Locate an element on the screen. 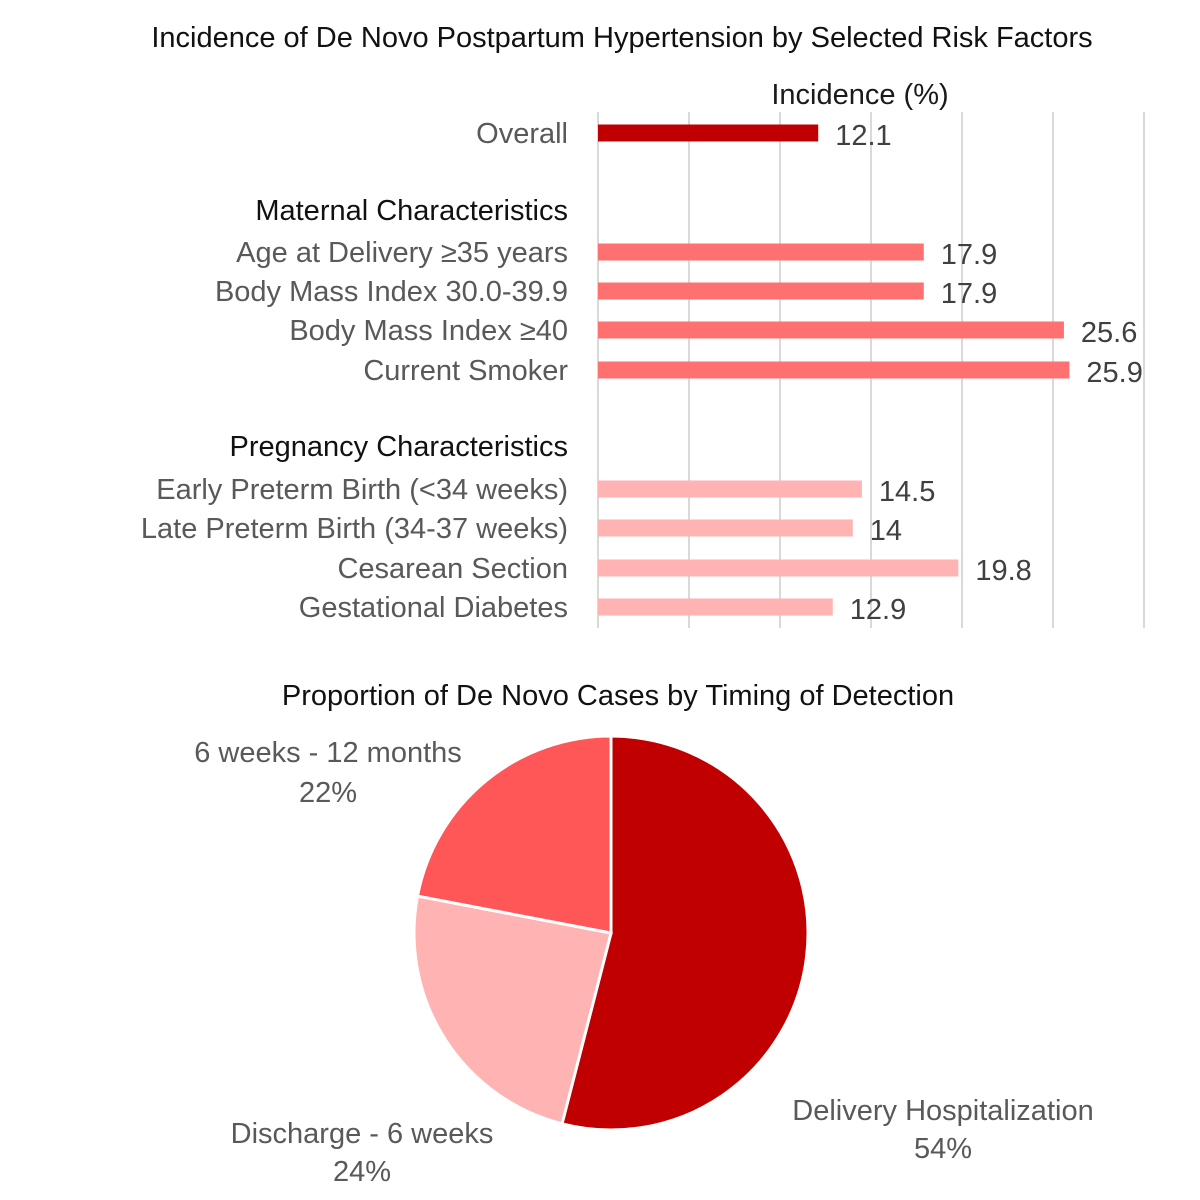  data-label: 25.9 is located at coordinates (1114, 373).